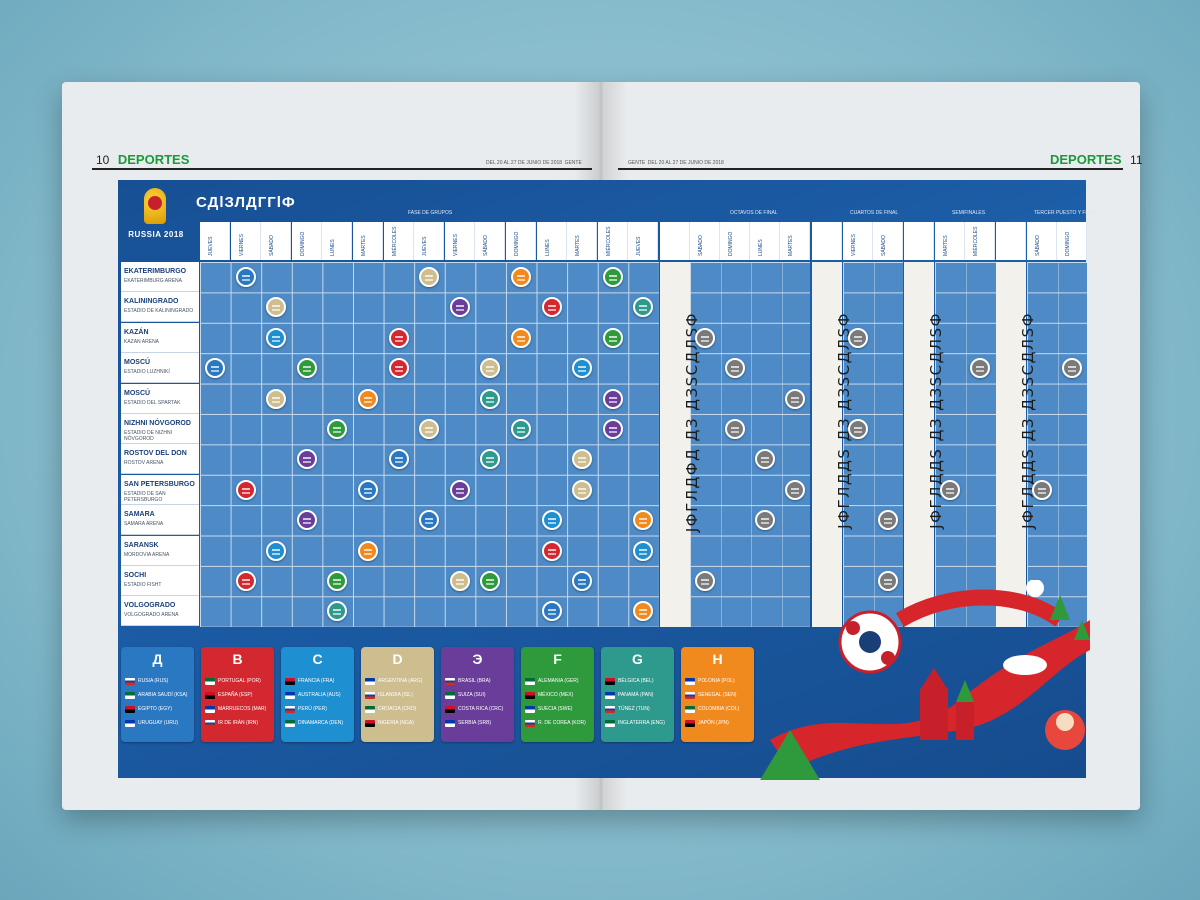  What do you see at coordinates (160, 581) in the screenshot?
I see `city-row: SOCHI ESTADIO FISHT` at bounding box center [160, 581].